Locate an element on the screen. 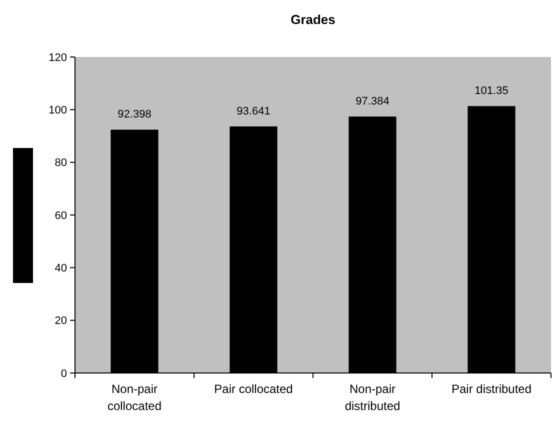 Image resolution: width=554 pixels, height=428 pixels. y-tick-label: 100 is located at coordinates (57, 110).